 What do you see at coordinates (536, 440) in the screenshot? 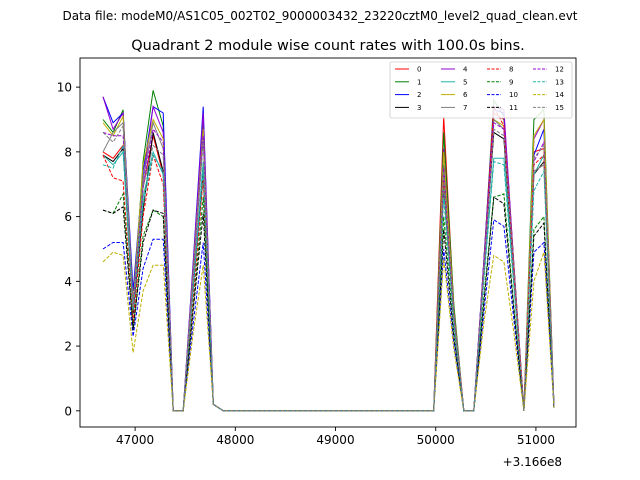
I see `x-tick-label: 51000` at bounding box center [536, 440].